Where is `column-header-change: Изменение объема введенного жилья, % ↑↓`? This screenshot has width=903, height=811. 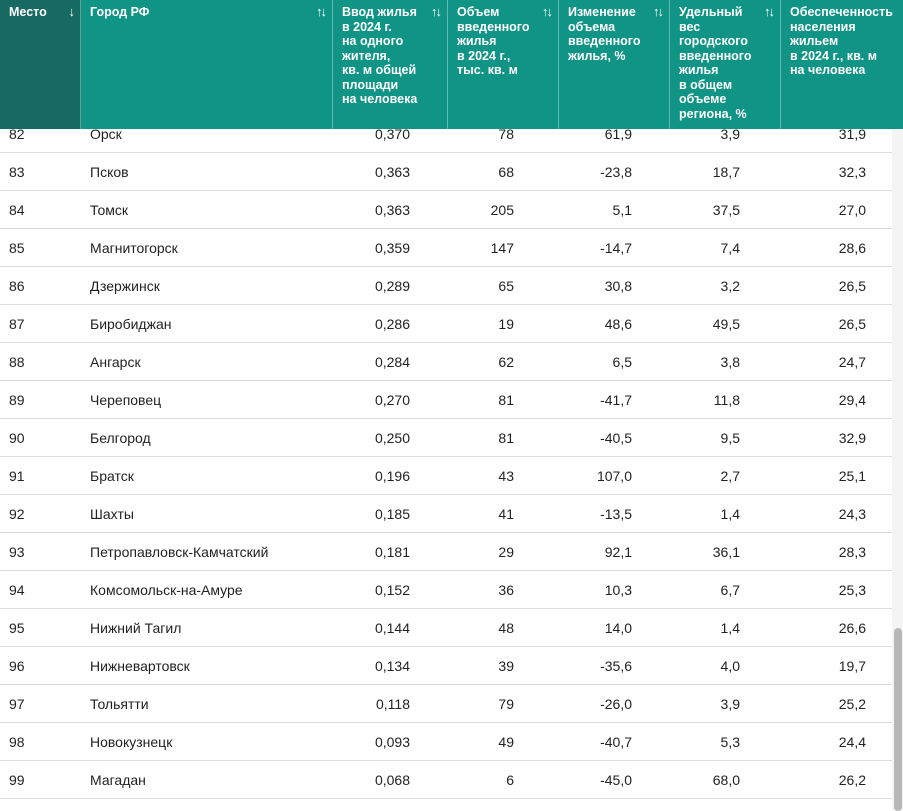 column-header-change: Изменение объема введенного жилья, % ↑↓ is located at coordinates (614, 64).